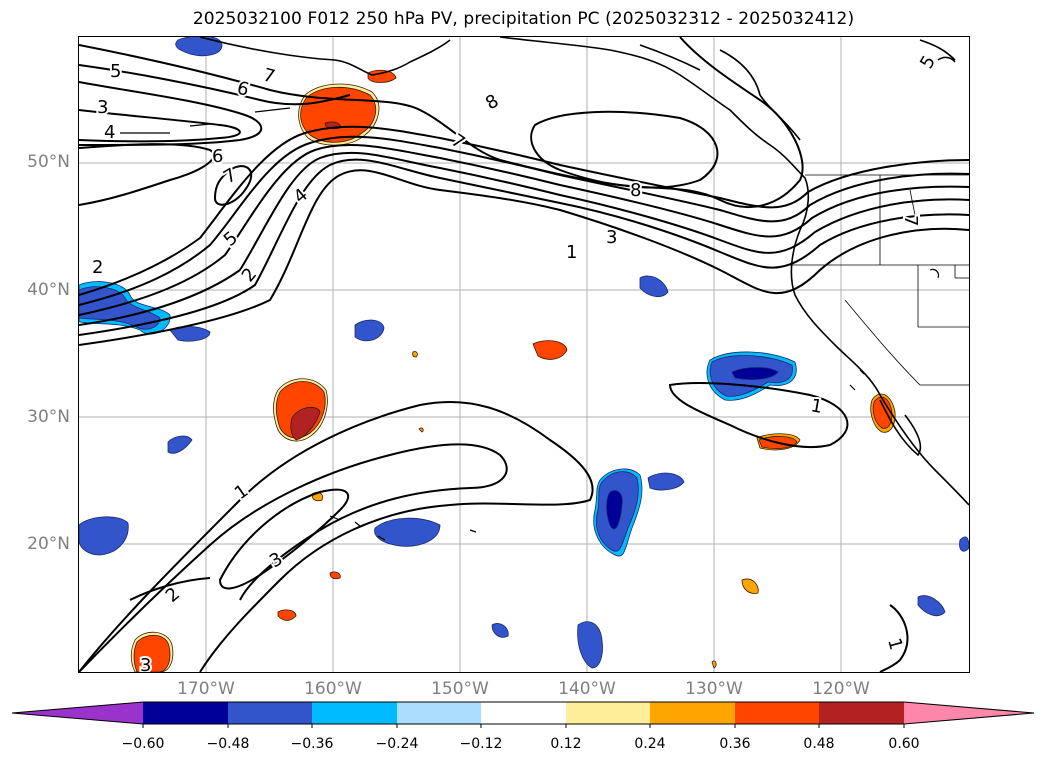 The height and width of the screenshot is (765, 1047). What do you see at coordinates (587, 689) in the screenshot?
I see `lon-label-140w: 140°W` at bounding box center [587, 689].